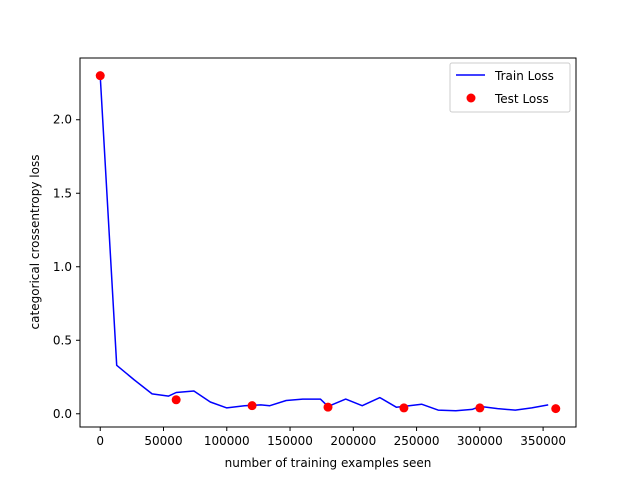 Image resolution: width=640 pixels, height=480 pixels. Describe the element at coordinates (417, 441) in the screenshot. I see `x-tick-label: 250000` at that location.